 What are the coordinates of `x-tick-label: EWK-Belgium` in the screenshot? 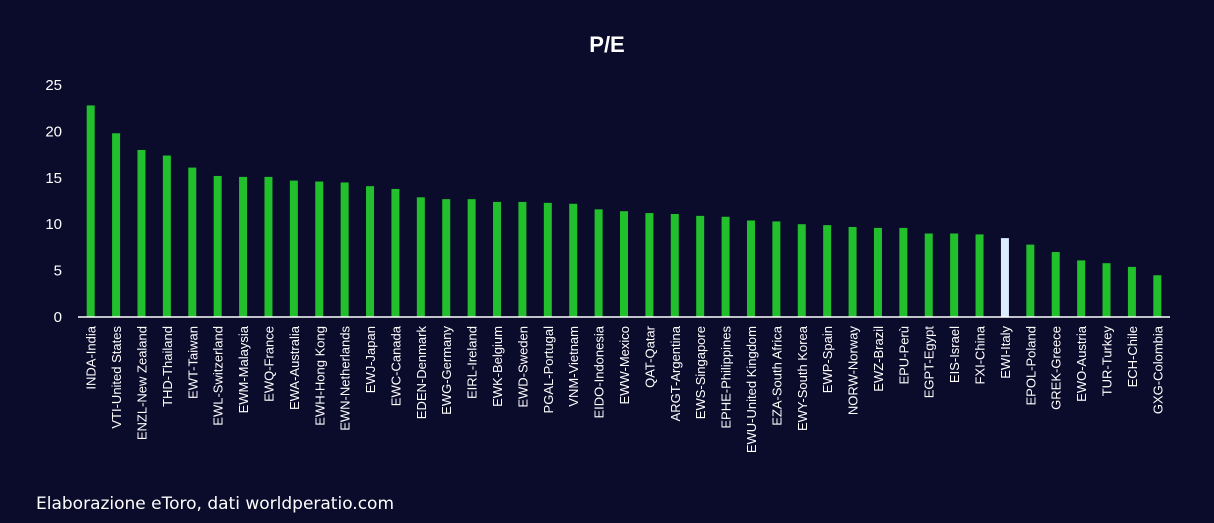 It's located at (497, 366).